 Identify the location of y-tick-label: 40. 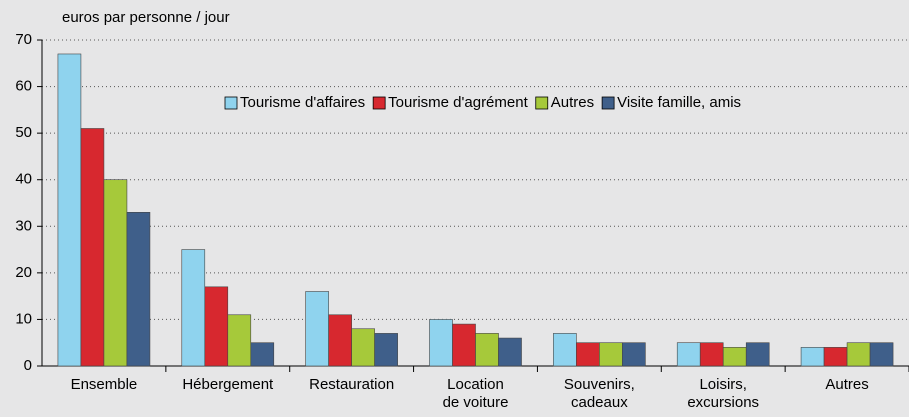
(23, 179).